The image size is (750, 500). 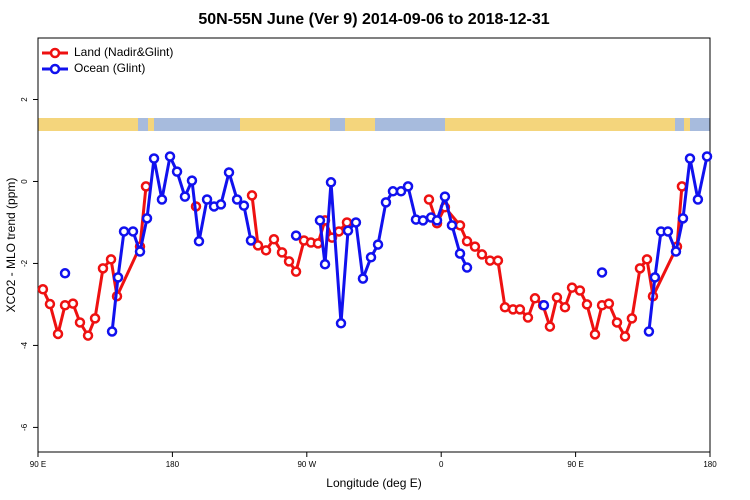 What do you see at coordinates (24, 427) in the screenshot?
I see `y-tick-label: -6` at bounding box center [24, 427].